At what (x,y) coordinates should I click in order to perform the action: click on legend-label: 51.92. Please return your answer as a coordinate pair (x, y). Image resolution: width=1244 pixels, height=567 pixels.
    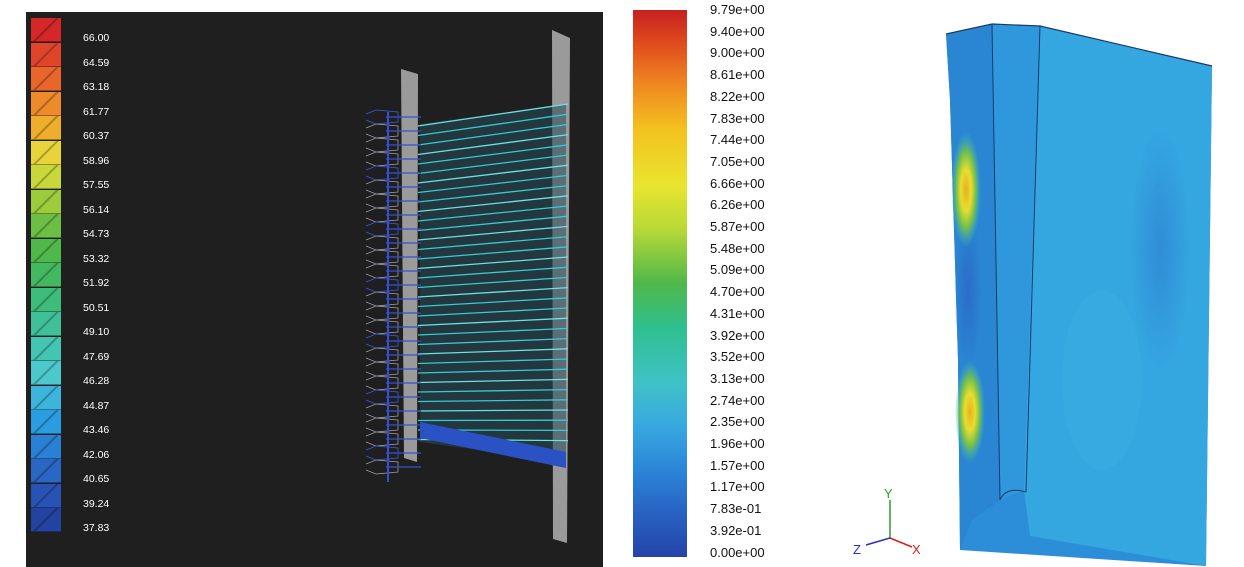
    Looking at the image, I should click on (96, 283).